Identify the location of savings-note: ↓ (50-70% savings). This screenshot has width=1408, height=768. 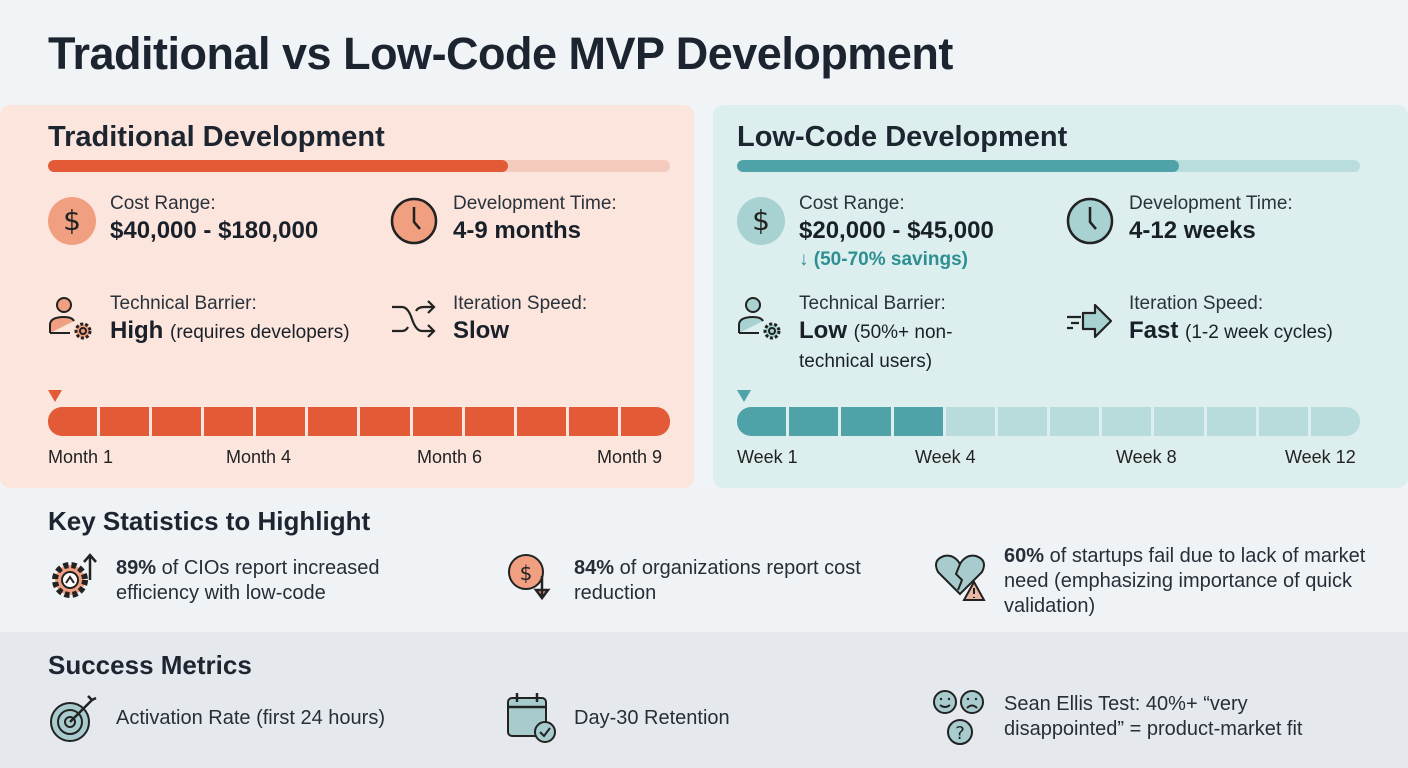
(883, 259).